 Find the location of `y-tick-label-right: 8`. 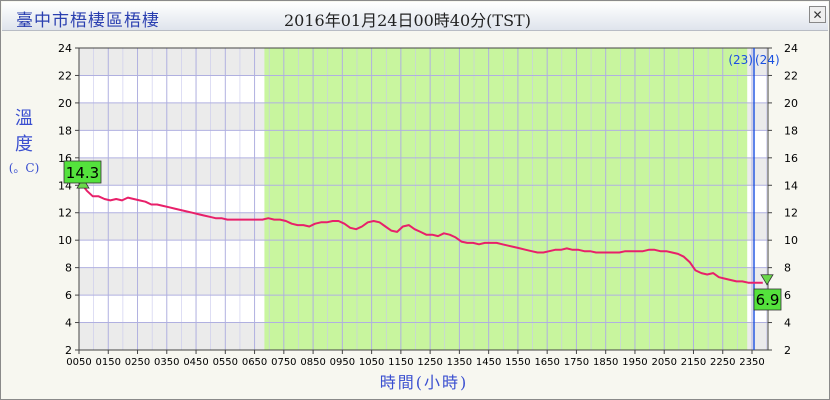

y-tick-label-right: 8 is located at coordinates (787, 268).